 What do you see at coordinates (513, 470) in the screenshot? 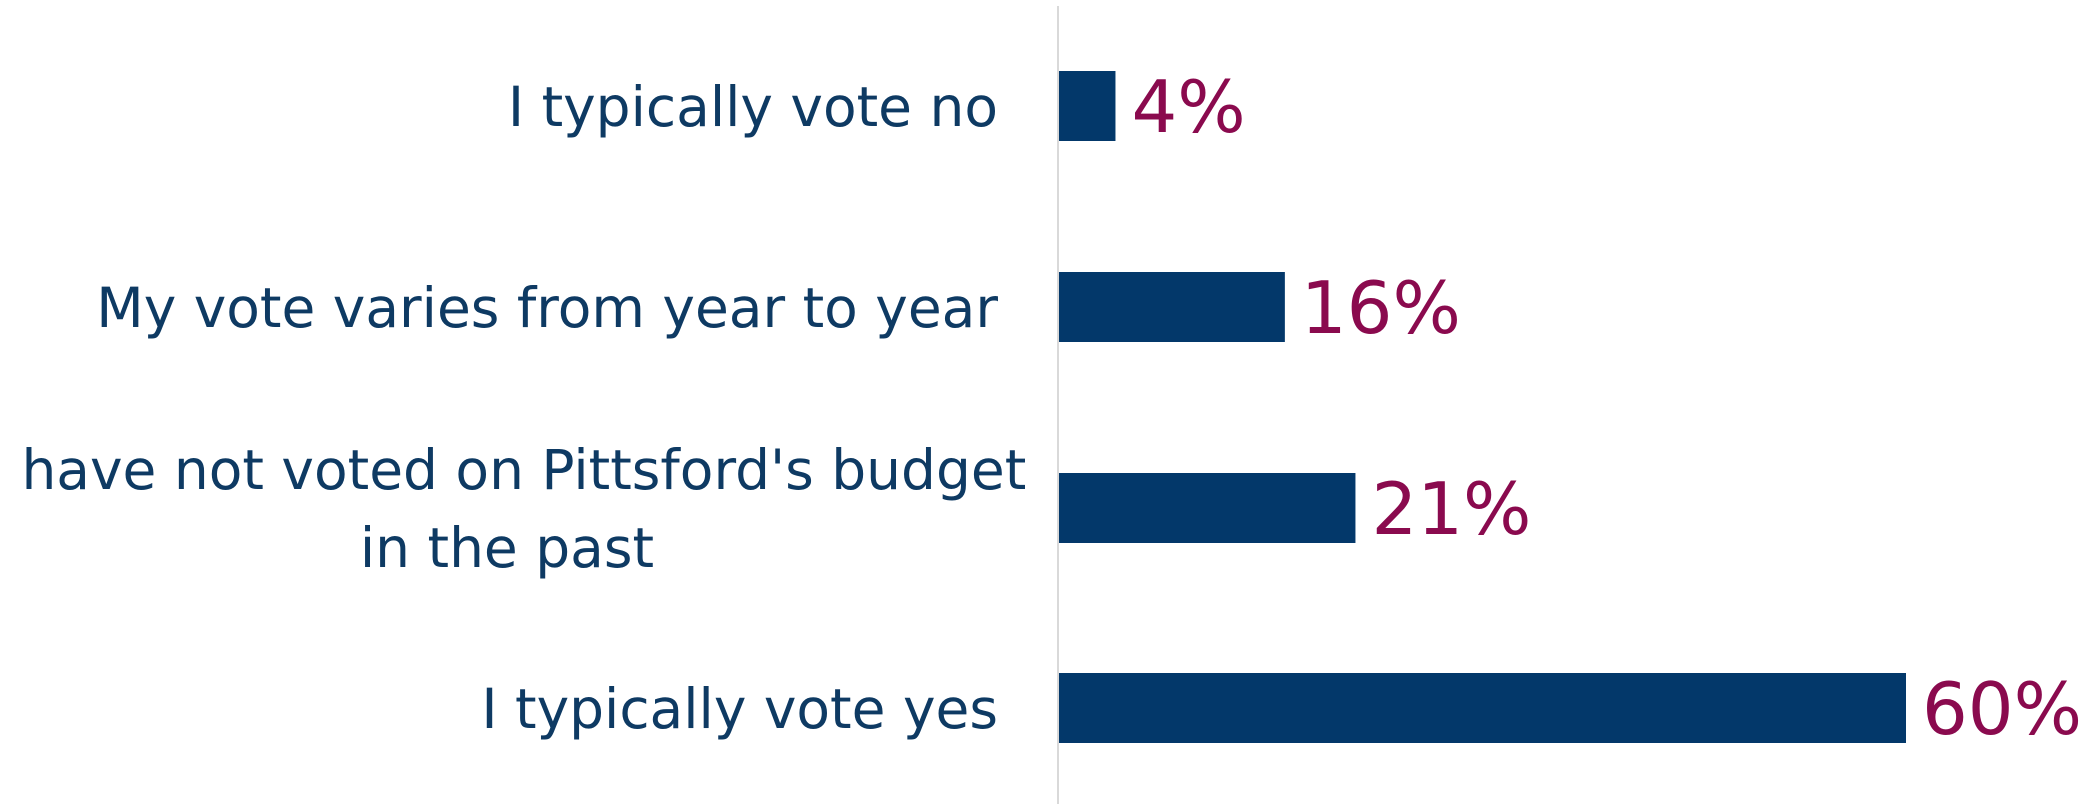
I see `category-label-line: I have not voted on Pittsford's budget` at bounding box center [513, 470].